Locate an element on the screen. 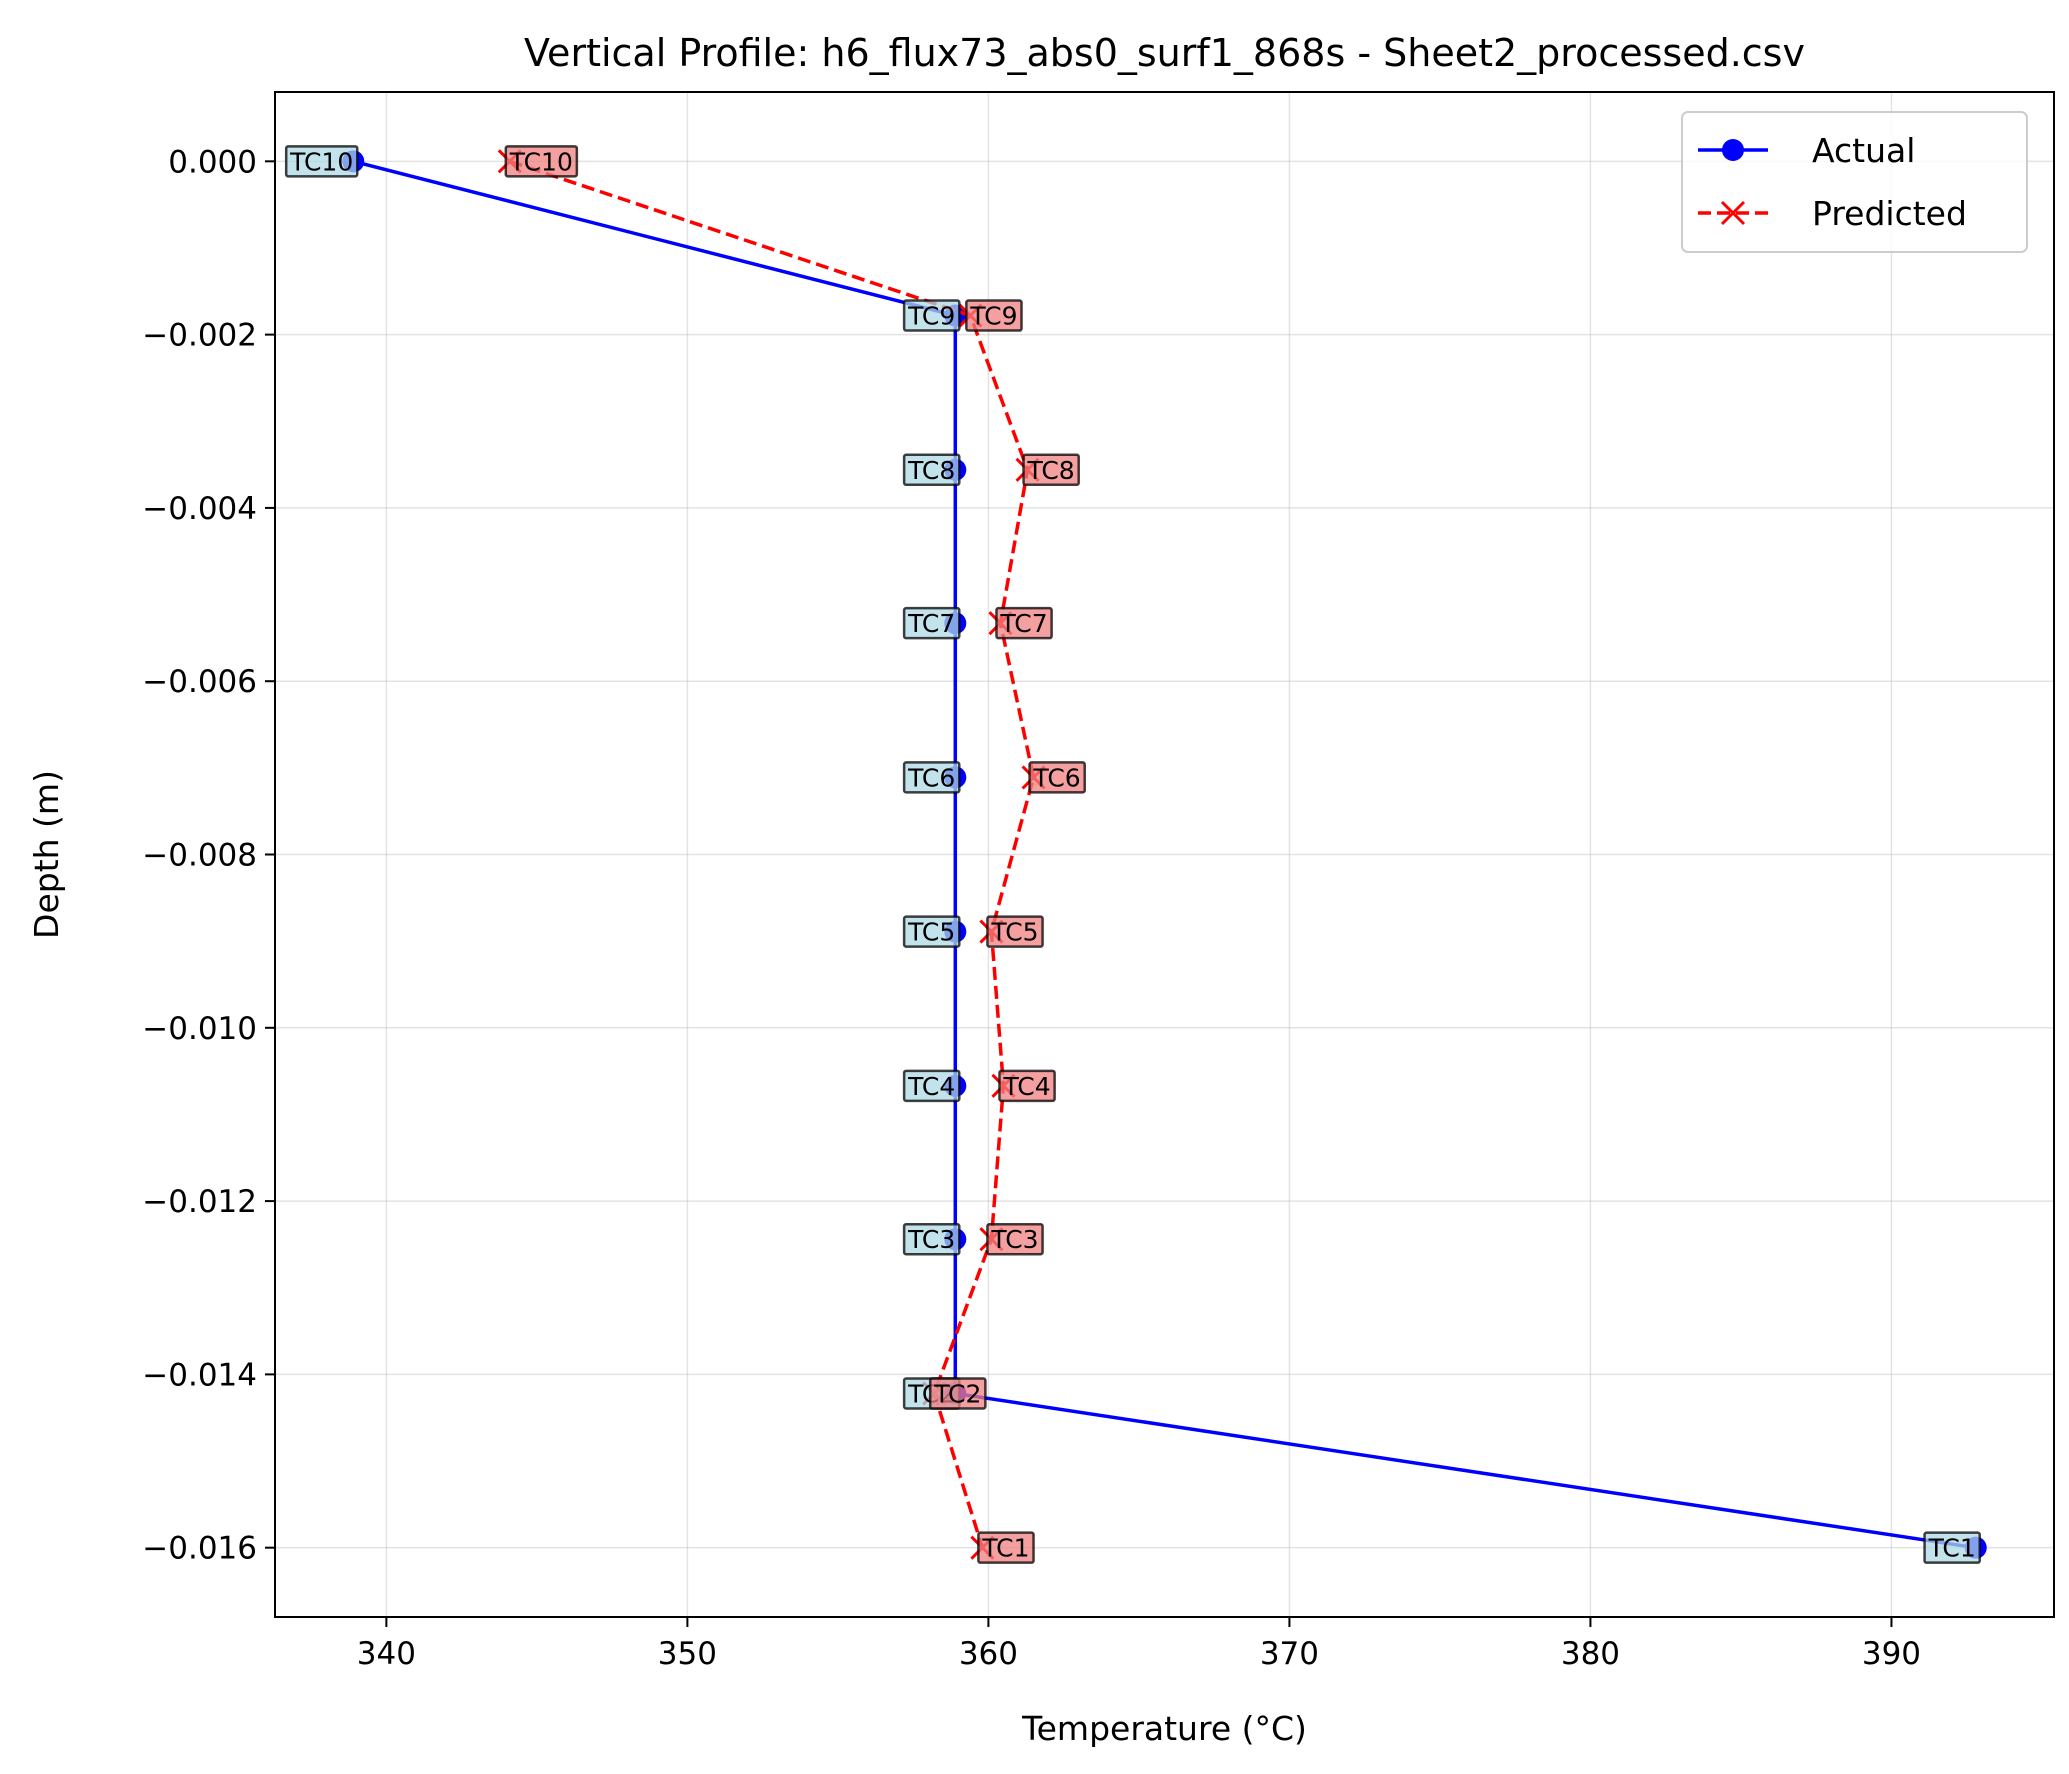 This screenshot has height=1774, width=2069. point-label-predicted: TC4 is located at coordinates (1027, 1086).